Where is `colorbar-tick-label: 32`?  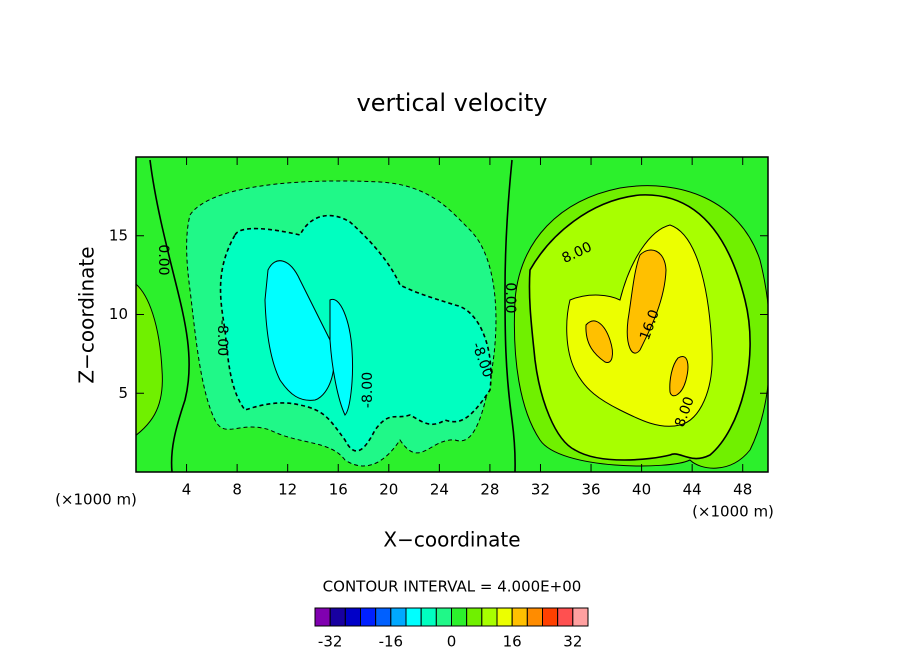
colorbar-tick-label: 32 is located at coordinates (572, 642).